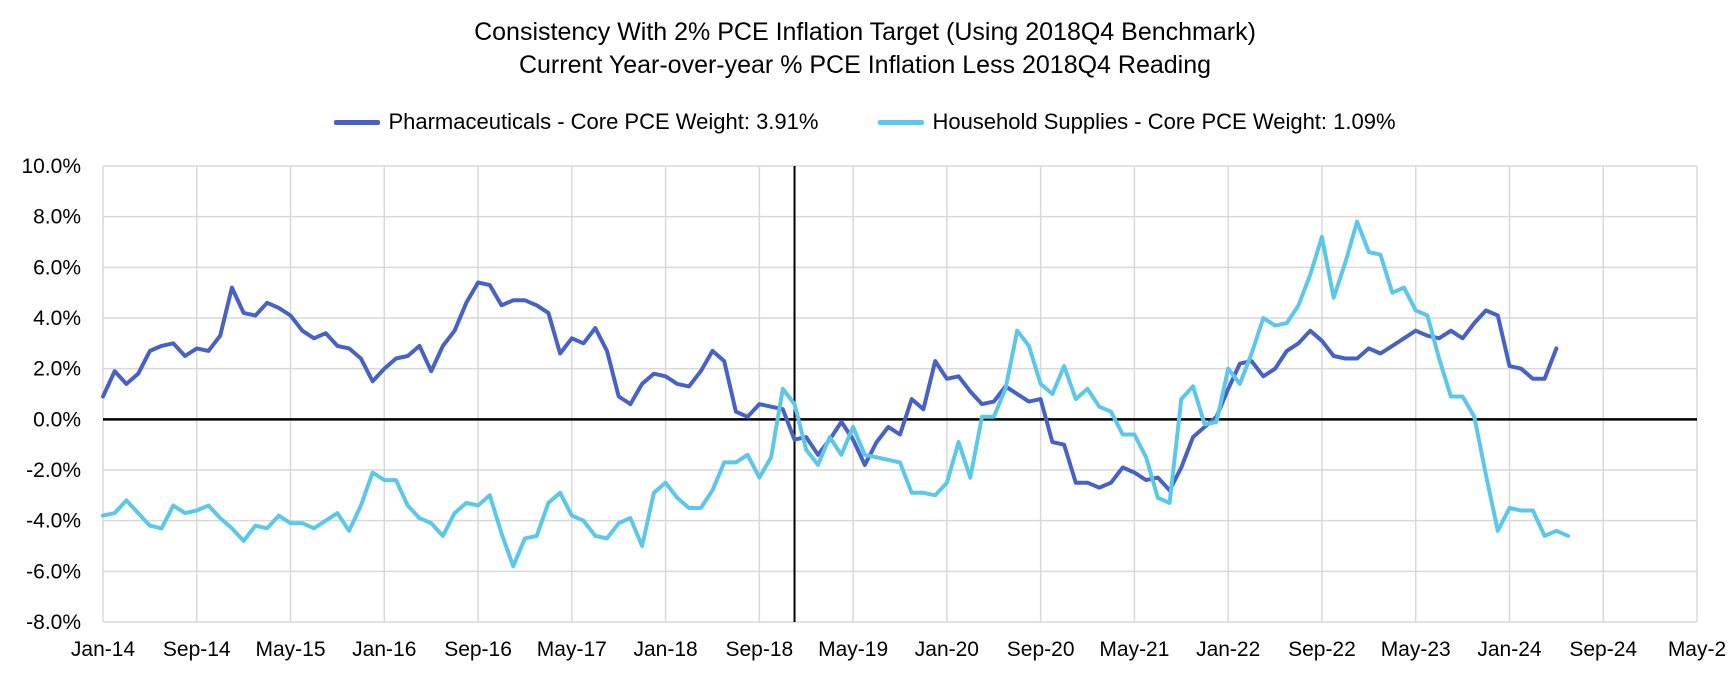 Image resolution: width=1730 pixels, height=682 pixels. I want to click on x-tick-label: May-21, so click(1134, 649).